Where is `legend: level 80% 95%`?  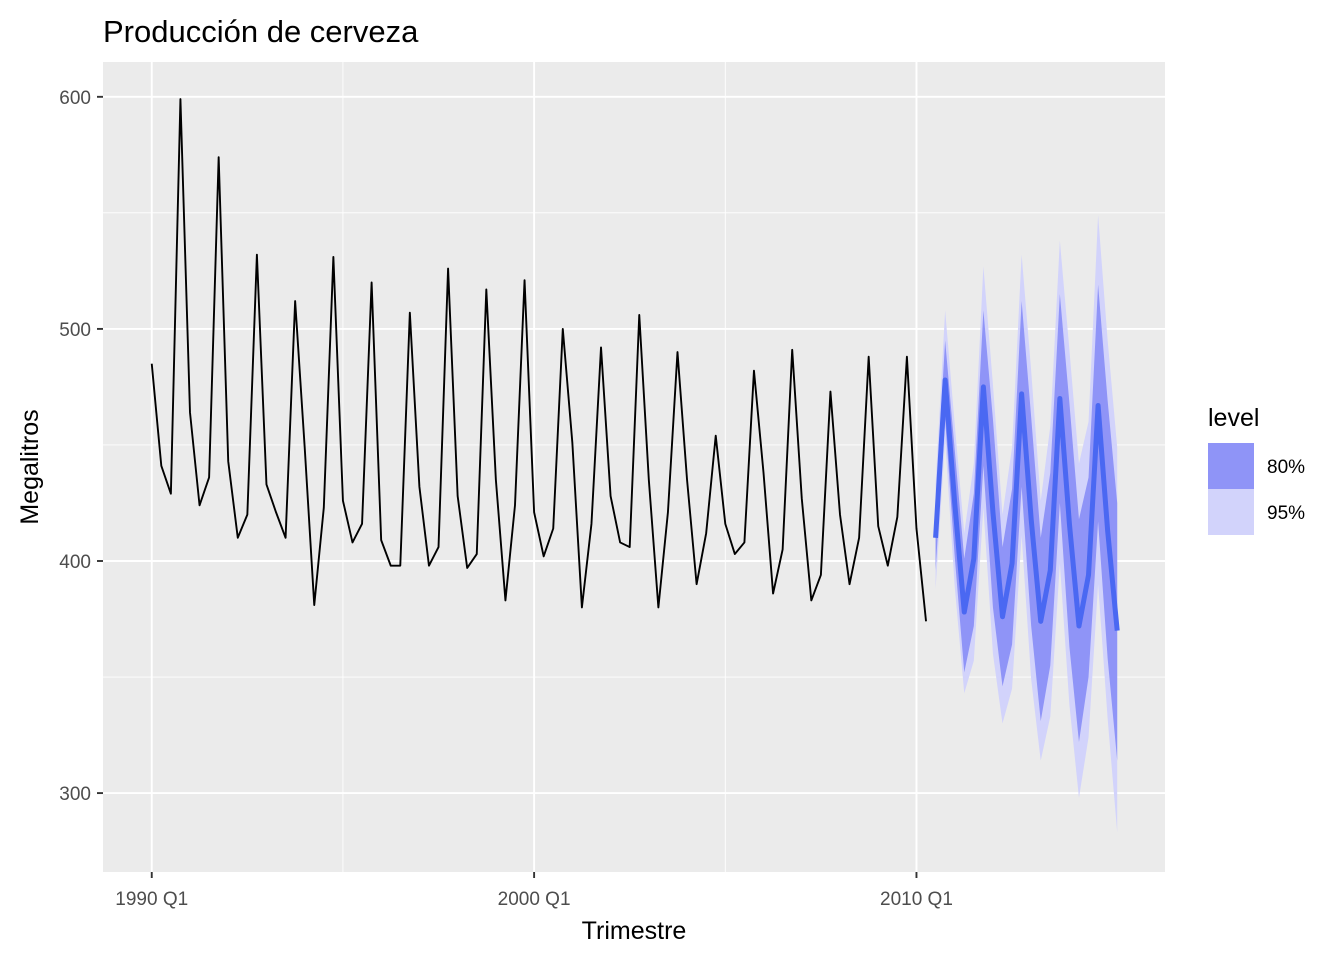 legend: level 80% 95% is located at coordinates (1256, 469).